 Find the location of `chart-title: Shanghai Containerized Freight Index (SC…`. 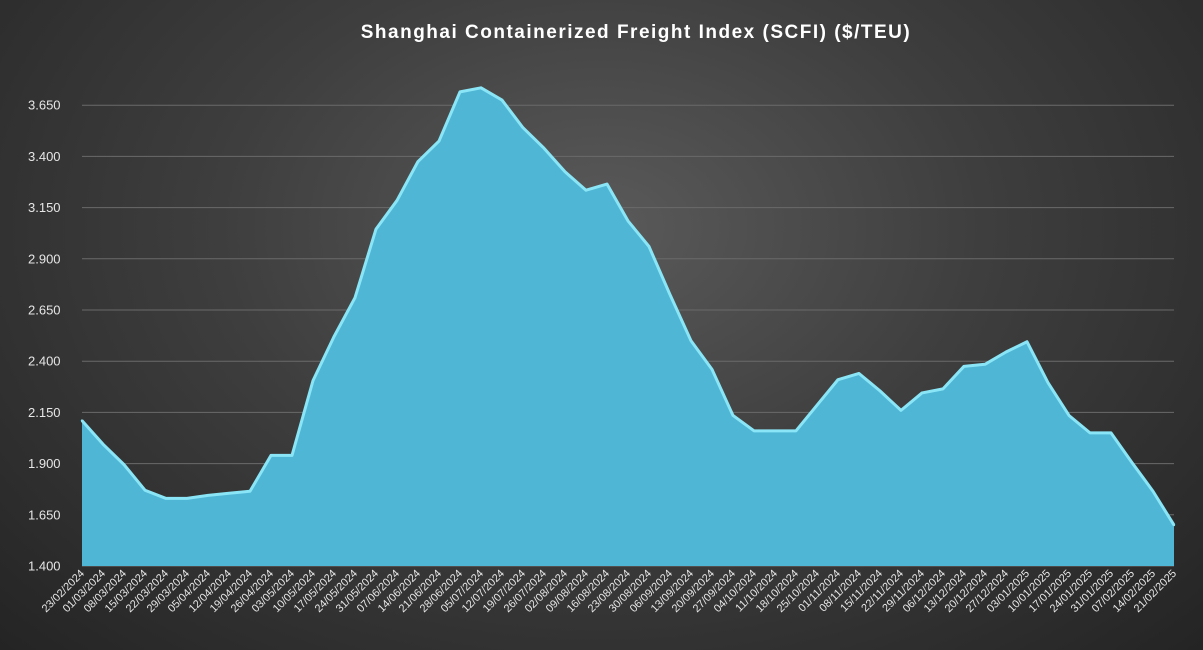

chart-title: Shanghai Containerized Freight Index (SC… is located at coordinates (636, 32).